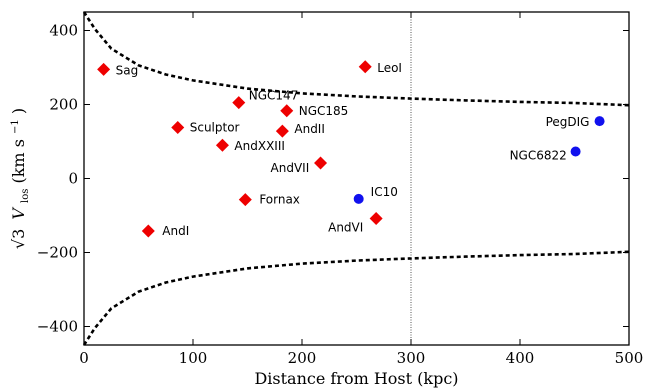  I want to click on point-label: Sag, so click(127, 70).